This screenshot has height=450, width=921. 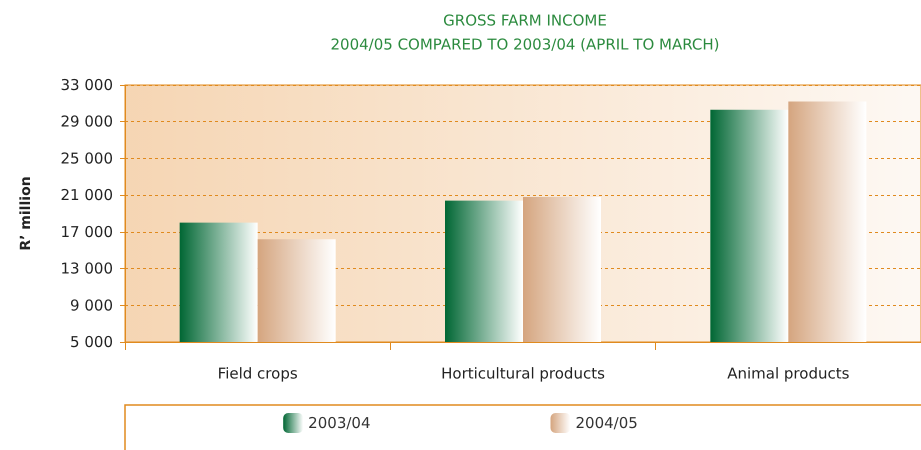 I want to click on y-axis-title: R’ million, so click(x=26, y=213).